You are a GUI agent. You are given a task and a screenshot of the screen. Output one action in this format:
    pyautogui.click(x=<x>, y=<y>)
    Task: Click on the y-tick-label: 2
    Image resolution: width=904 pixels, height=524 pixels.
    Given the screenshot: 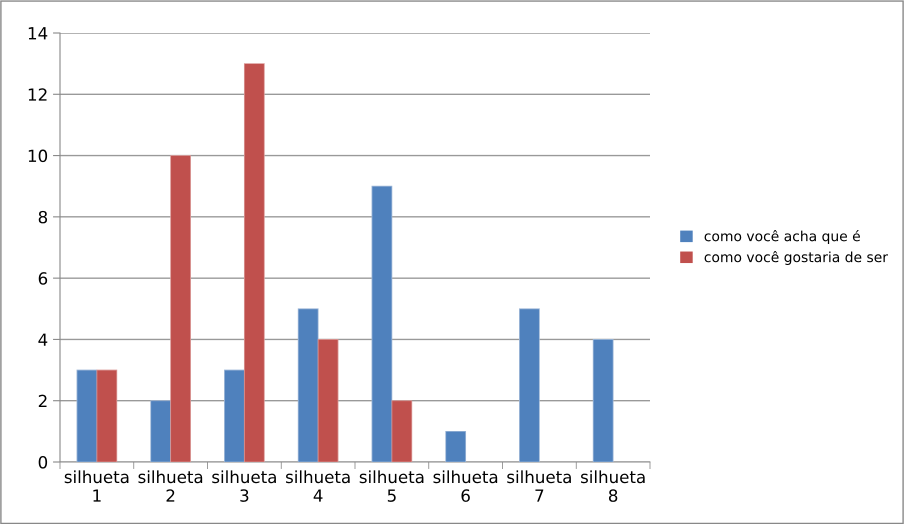 What is the action you would take?
    pyautogui.click(x=42, y=401)
    